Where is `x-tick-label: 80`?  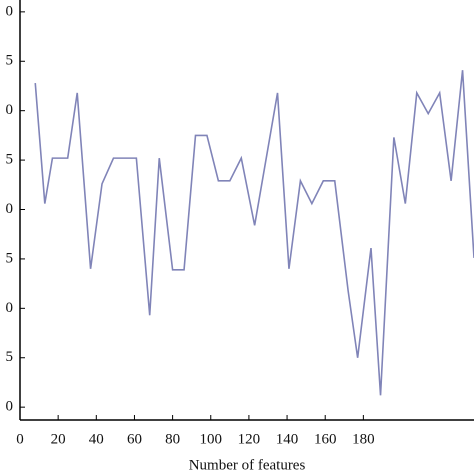
x-tick-label: 80 is located at coordinates (172, 439).